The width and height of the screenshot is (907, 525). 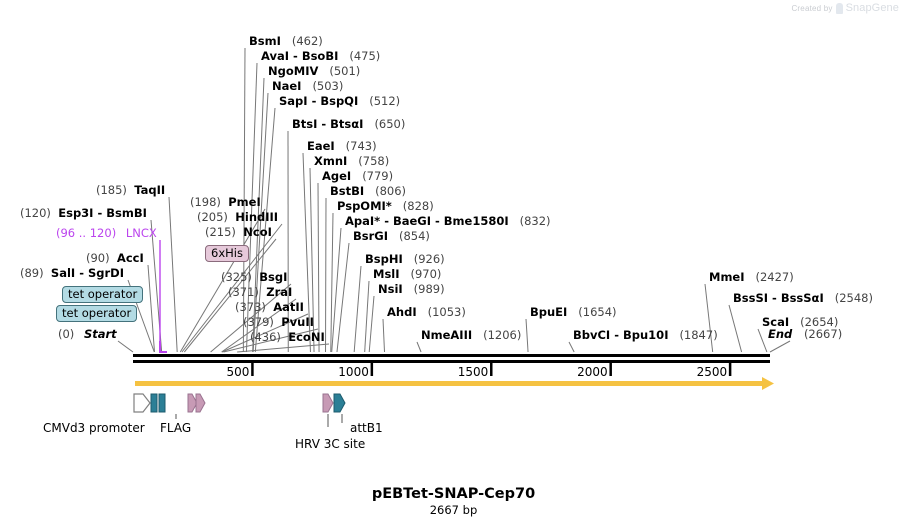 I want to click on enzyme-label: MmeI (2427), so click(x=751, y=277).